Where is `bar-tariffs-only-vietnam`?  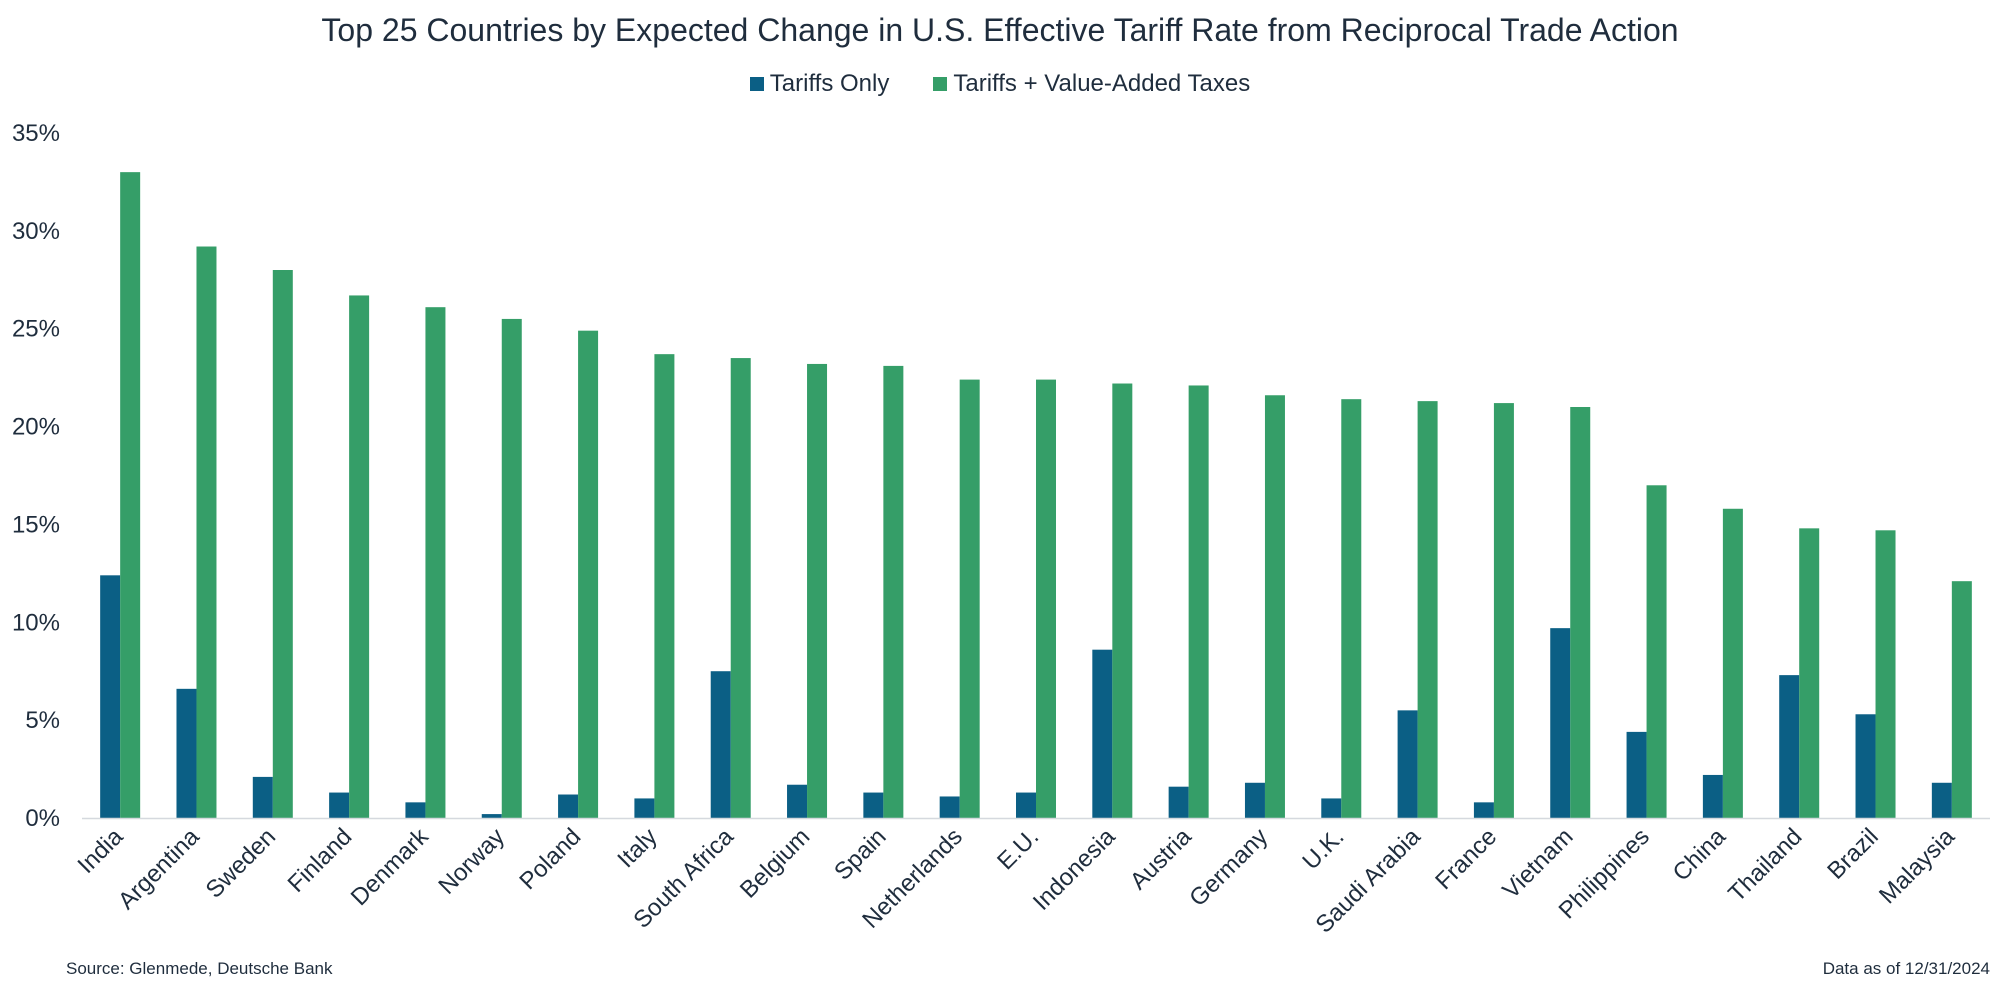 bar-tariffs-only-vietnam is located at coordinates (1560, 723).